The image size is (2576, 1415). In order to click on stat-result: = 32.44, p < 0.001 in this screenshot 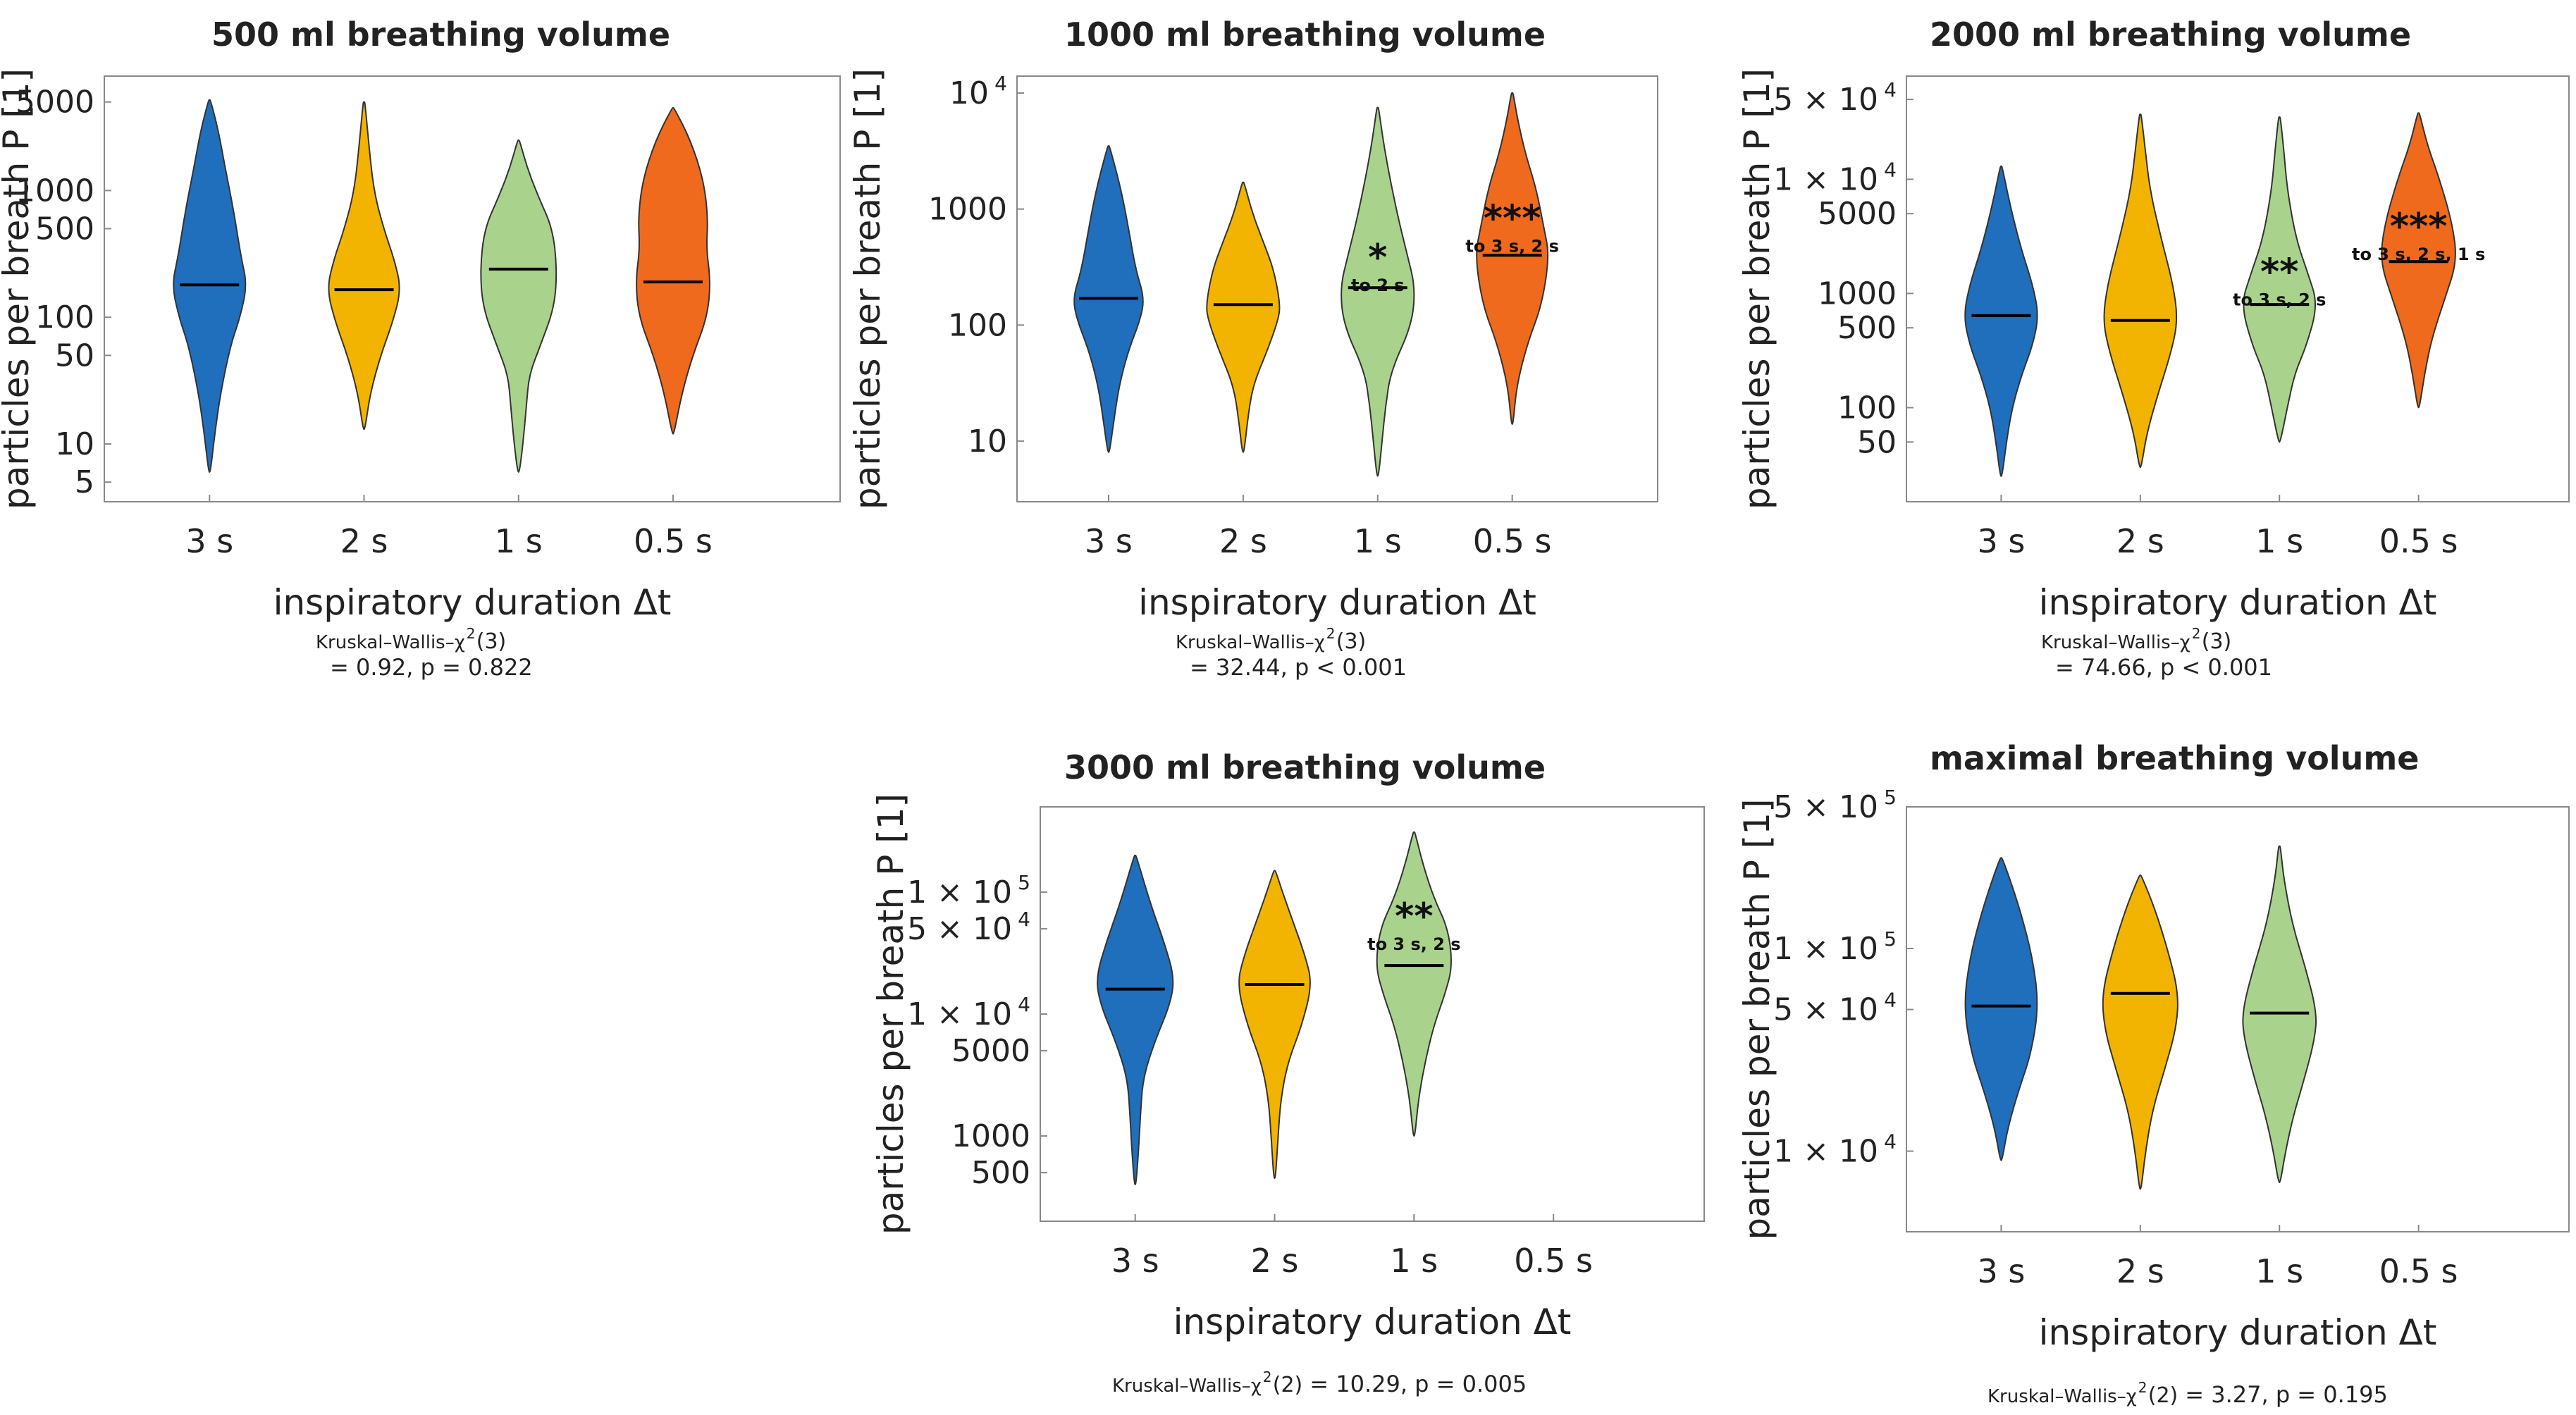, I will do `click(1298, 667)`.